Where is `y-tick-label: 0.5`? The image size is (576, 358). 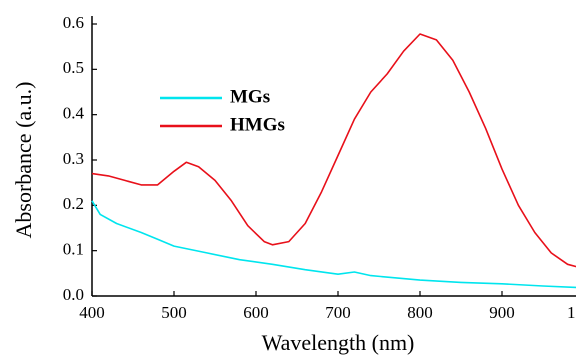
y-tick-label: 0.5 is located at coordinates (73, 67).